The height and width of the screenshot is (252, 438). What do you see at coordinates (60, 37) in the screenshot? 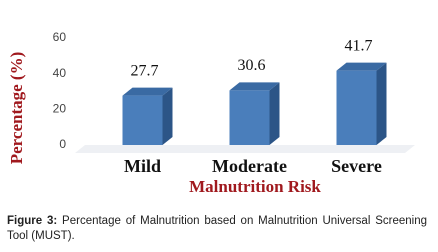
I see `y-tick-label: 60` at bounding box center [60, 37].